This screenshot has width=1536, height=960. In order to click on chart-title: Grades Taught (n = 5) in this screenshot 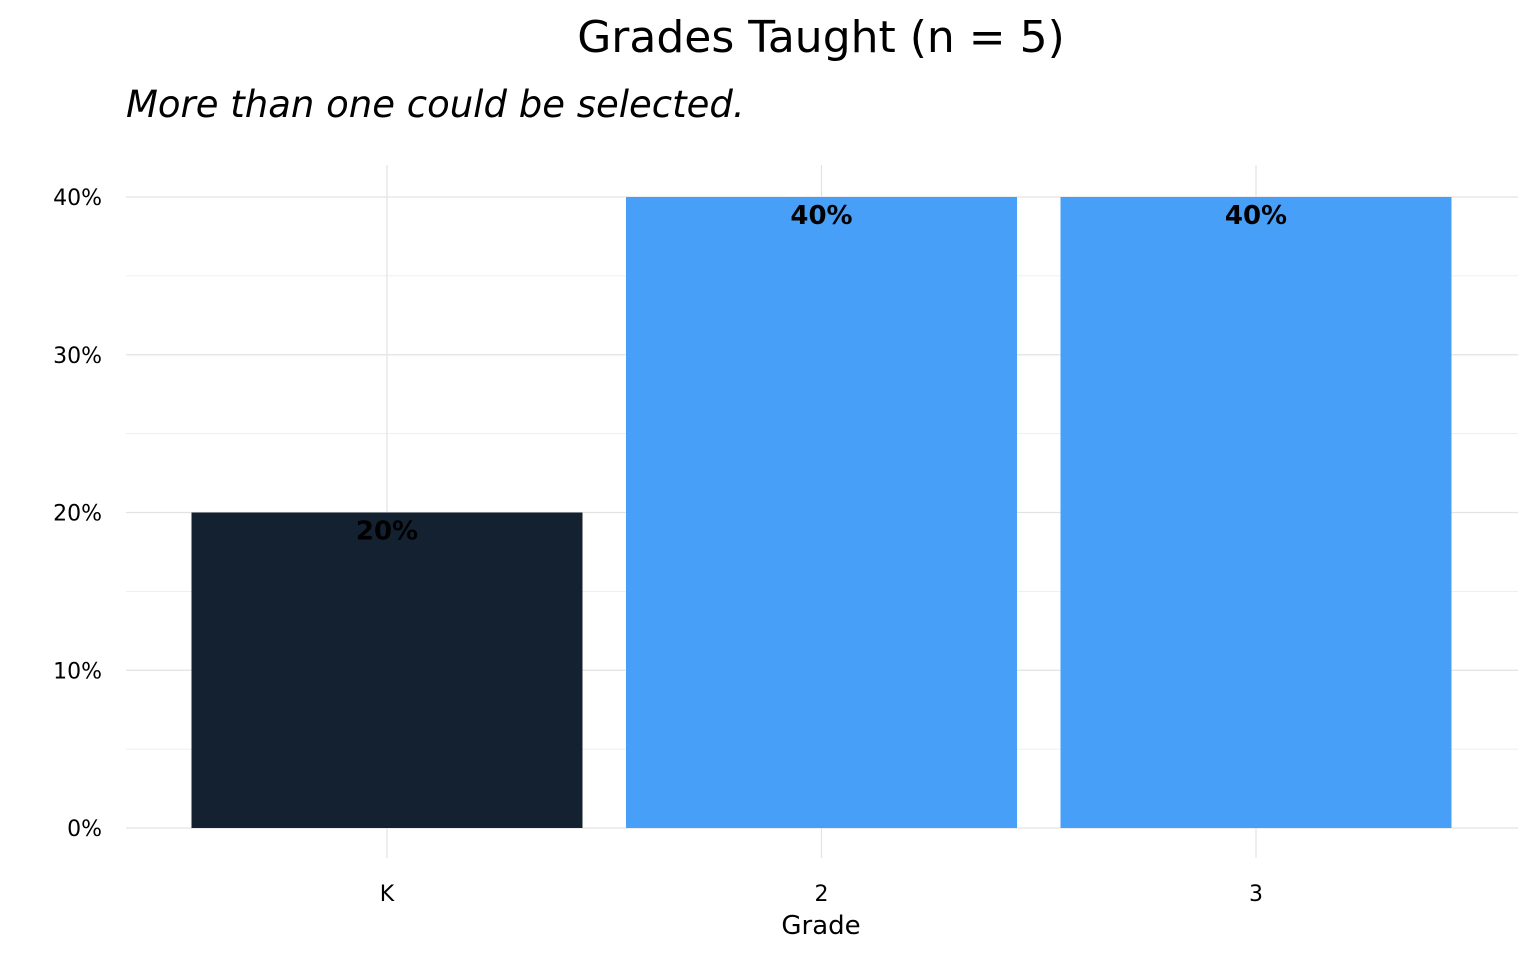, I will do `click(821, 37)`.